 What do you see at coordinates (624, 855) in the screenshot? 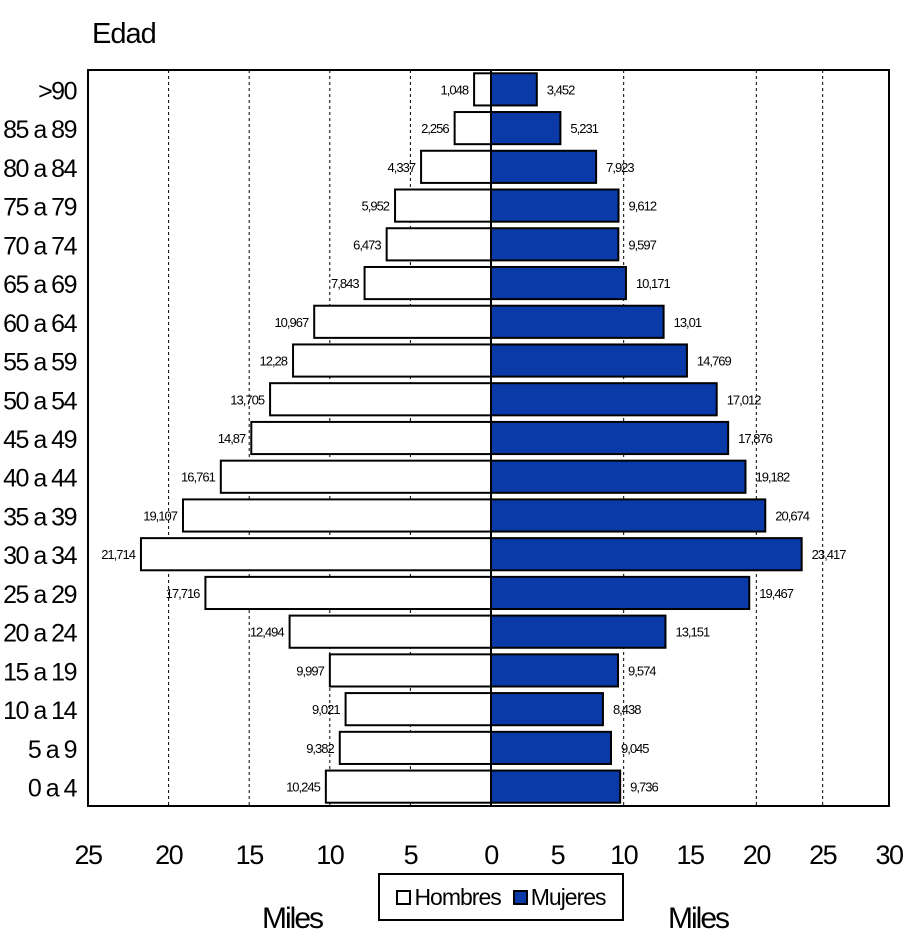
I see `x-tick-label-right: 10` at bounding box center [624, 855].